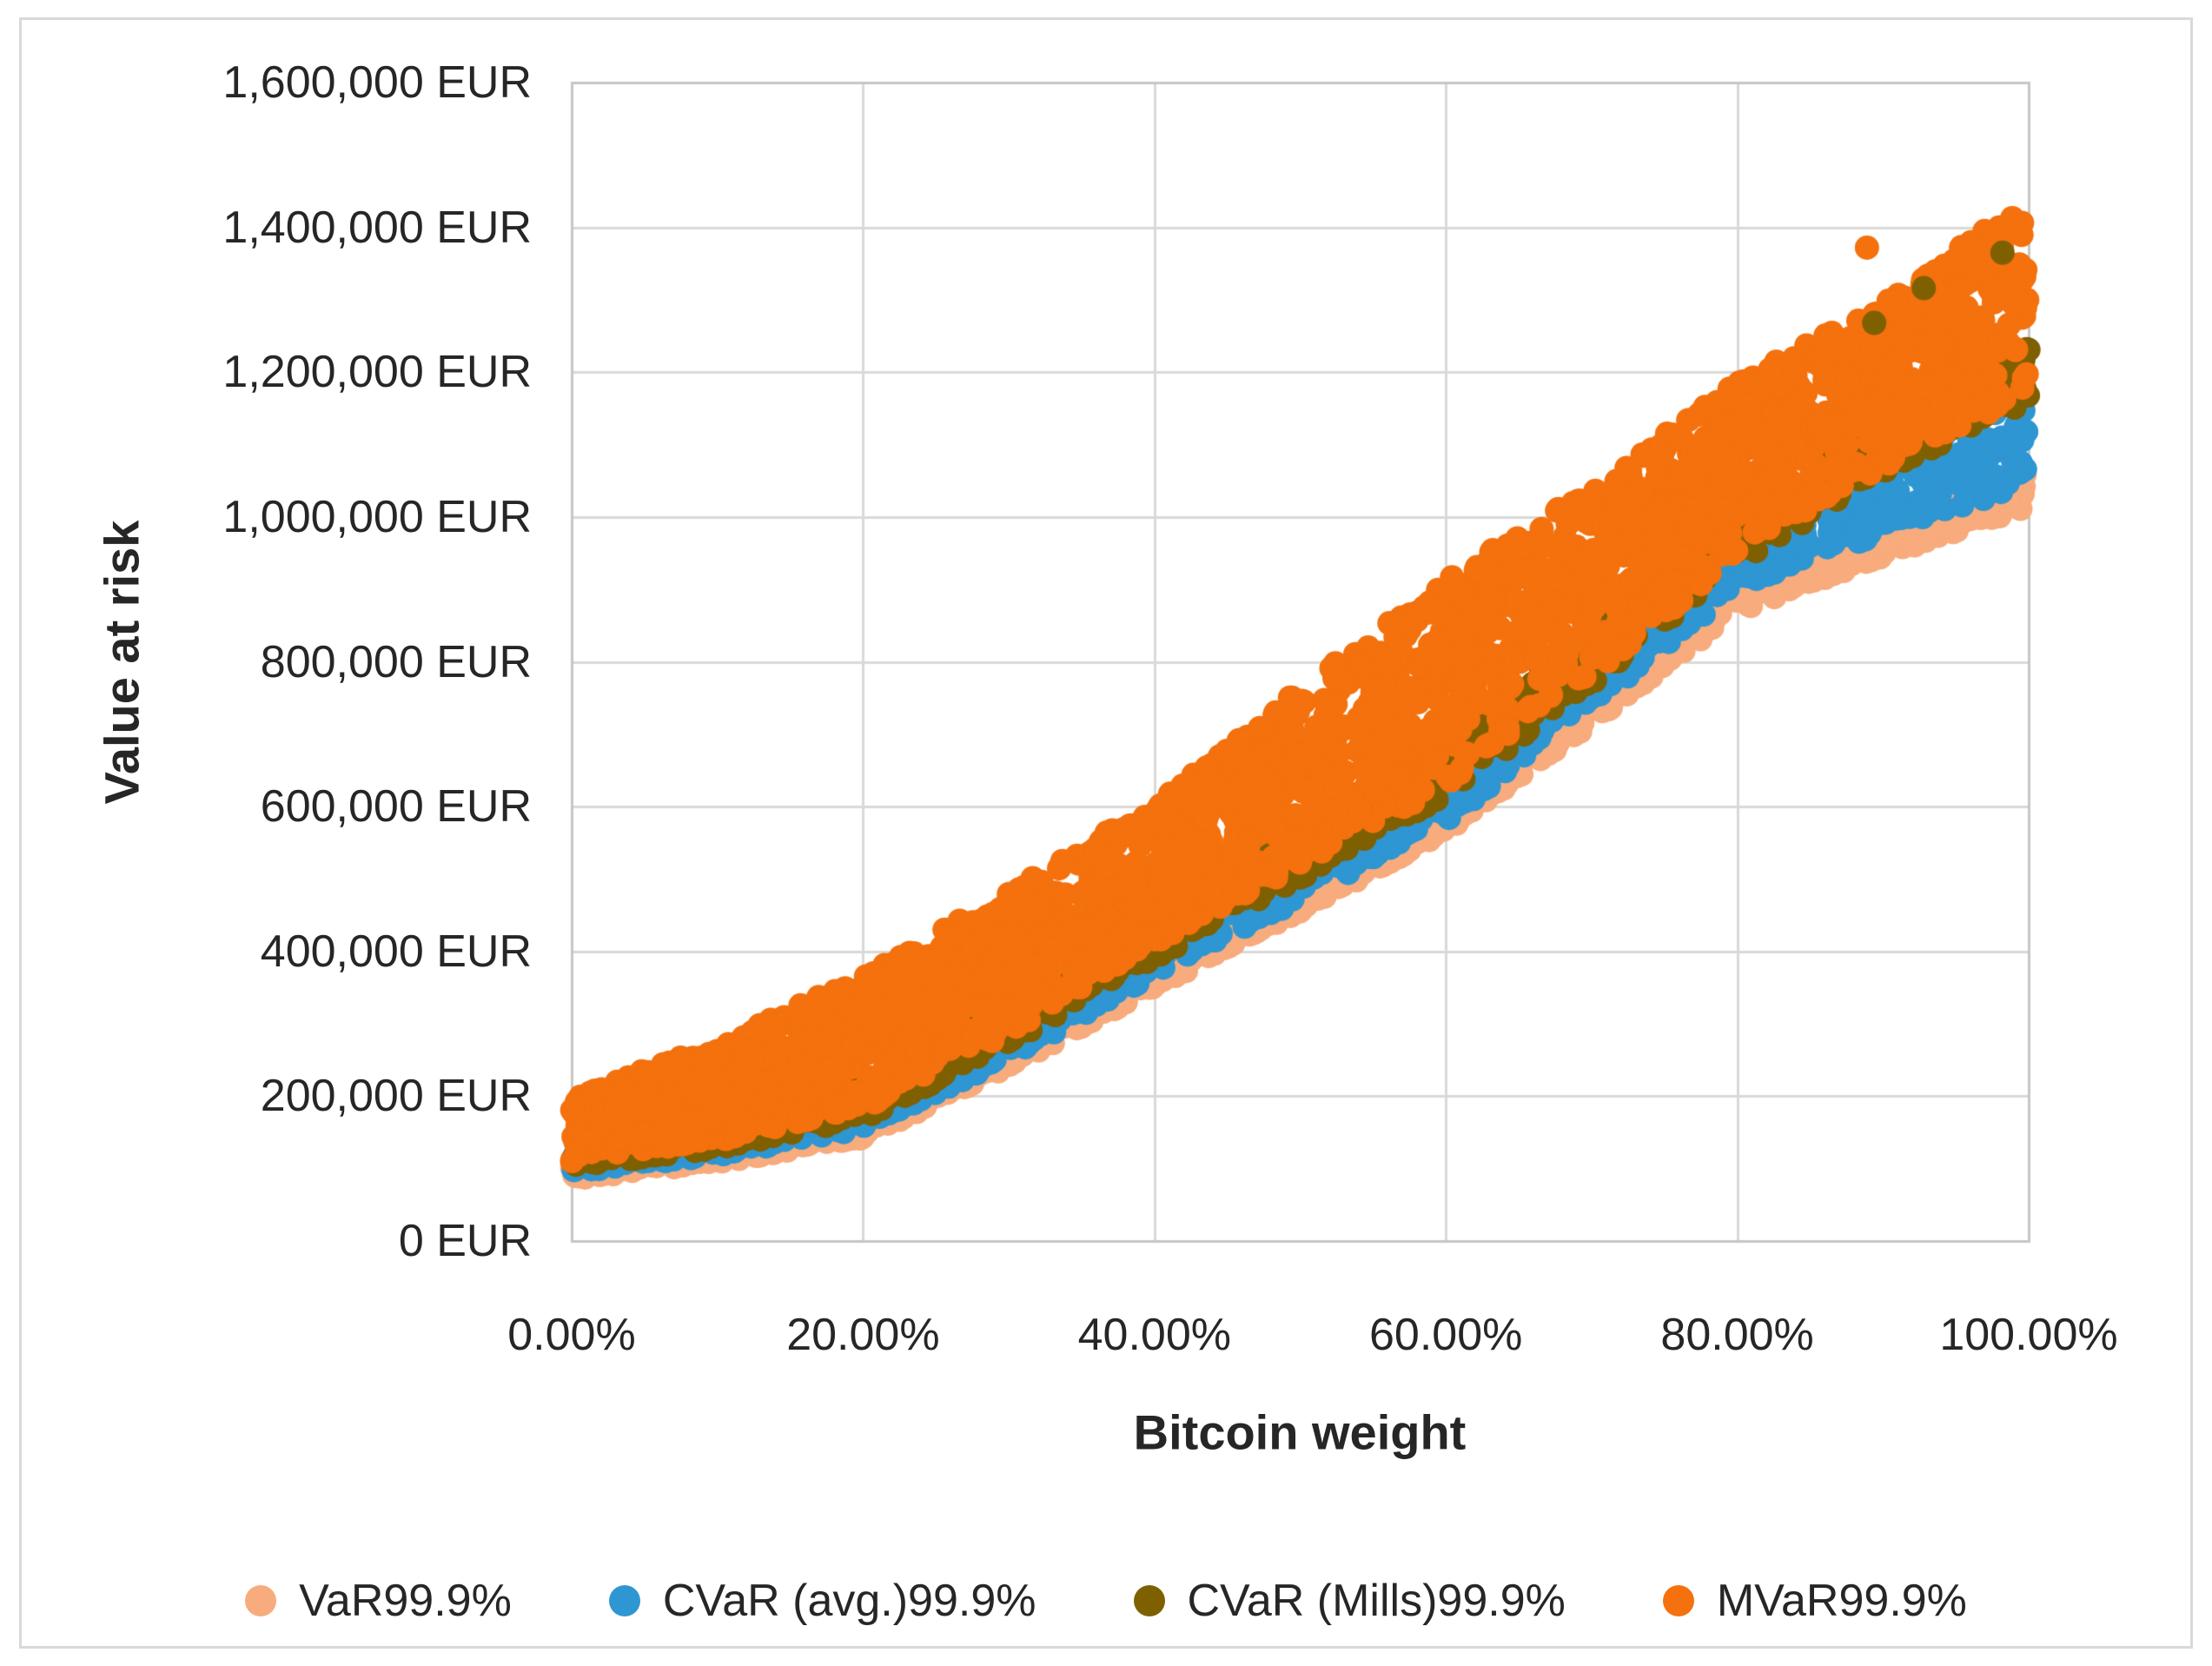  I want to click on x-tick-label: 80.00%, so click(1737, 1335).